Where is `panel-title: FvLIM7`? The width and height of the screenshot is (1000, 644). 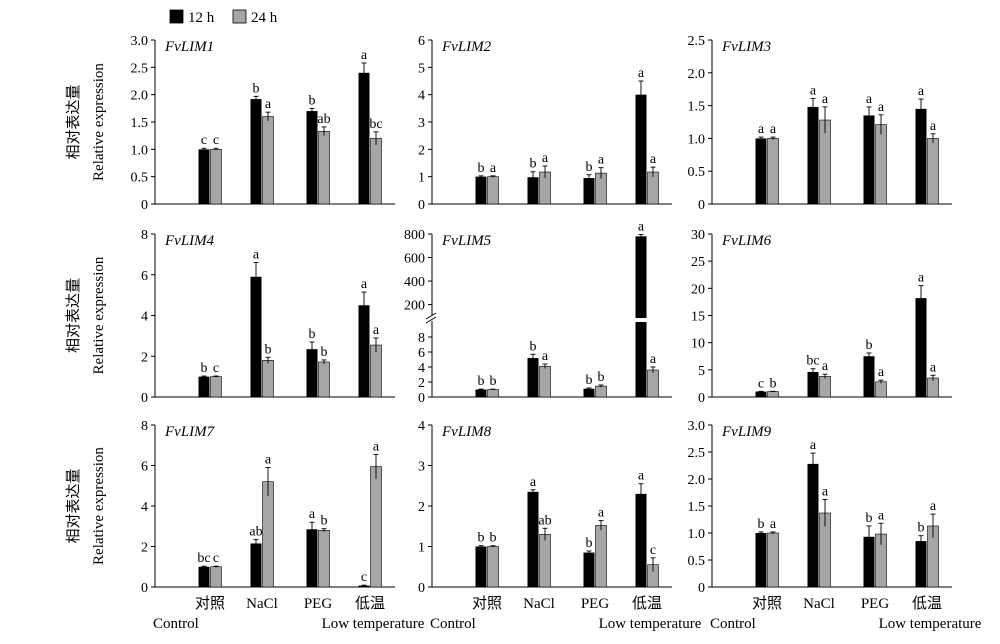
panel-title: FvLIM7 is located at coordinates (190, 432).